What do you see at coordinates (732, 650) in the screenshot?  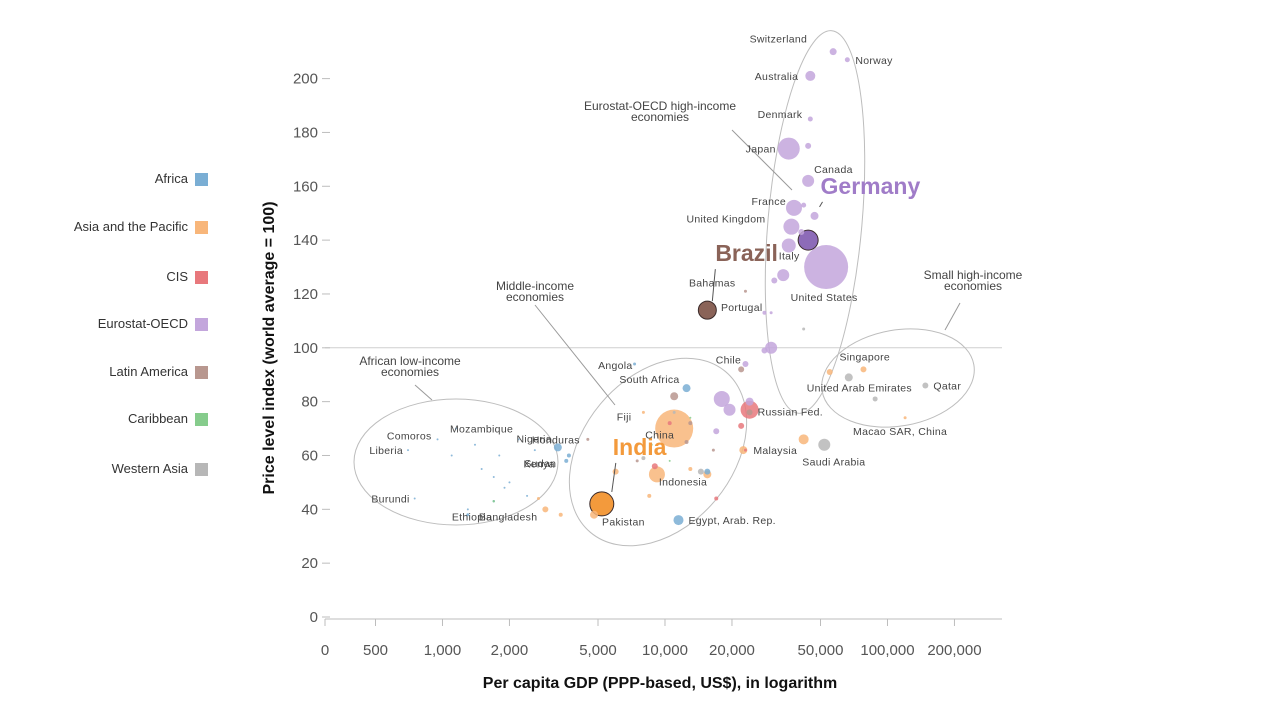 I see `x-tick-label: 20,000` at bounding box center [732, 650].